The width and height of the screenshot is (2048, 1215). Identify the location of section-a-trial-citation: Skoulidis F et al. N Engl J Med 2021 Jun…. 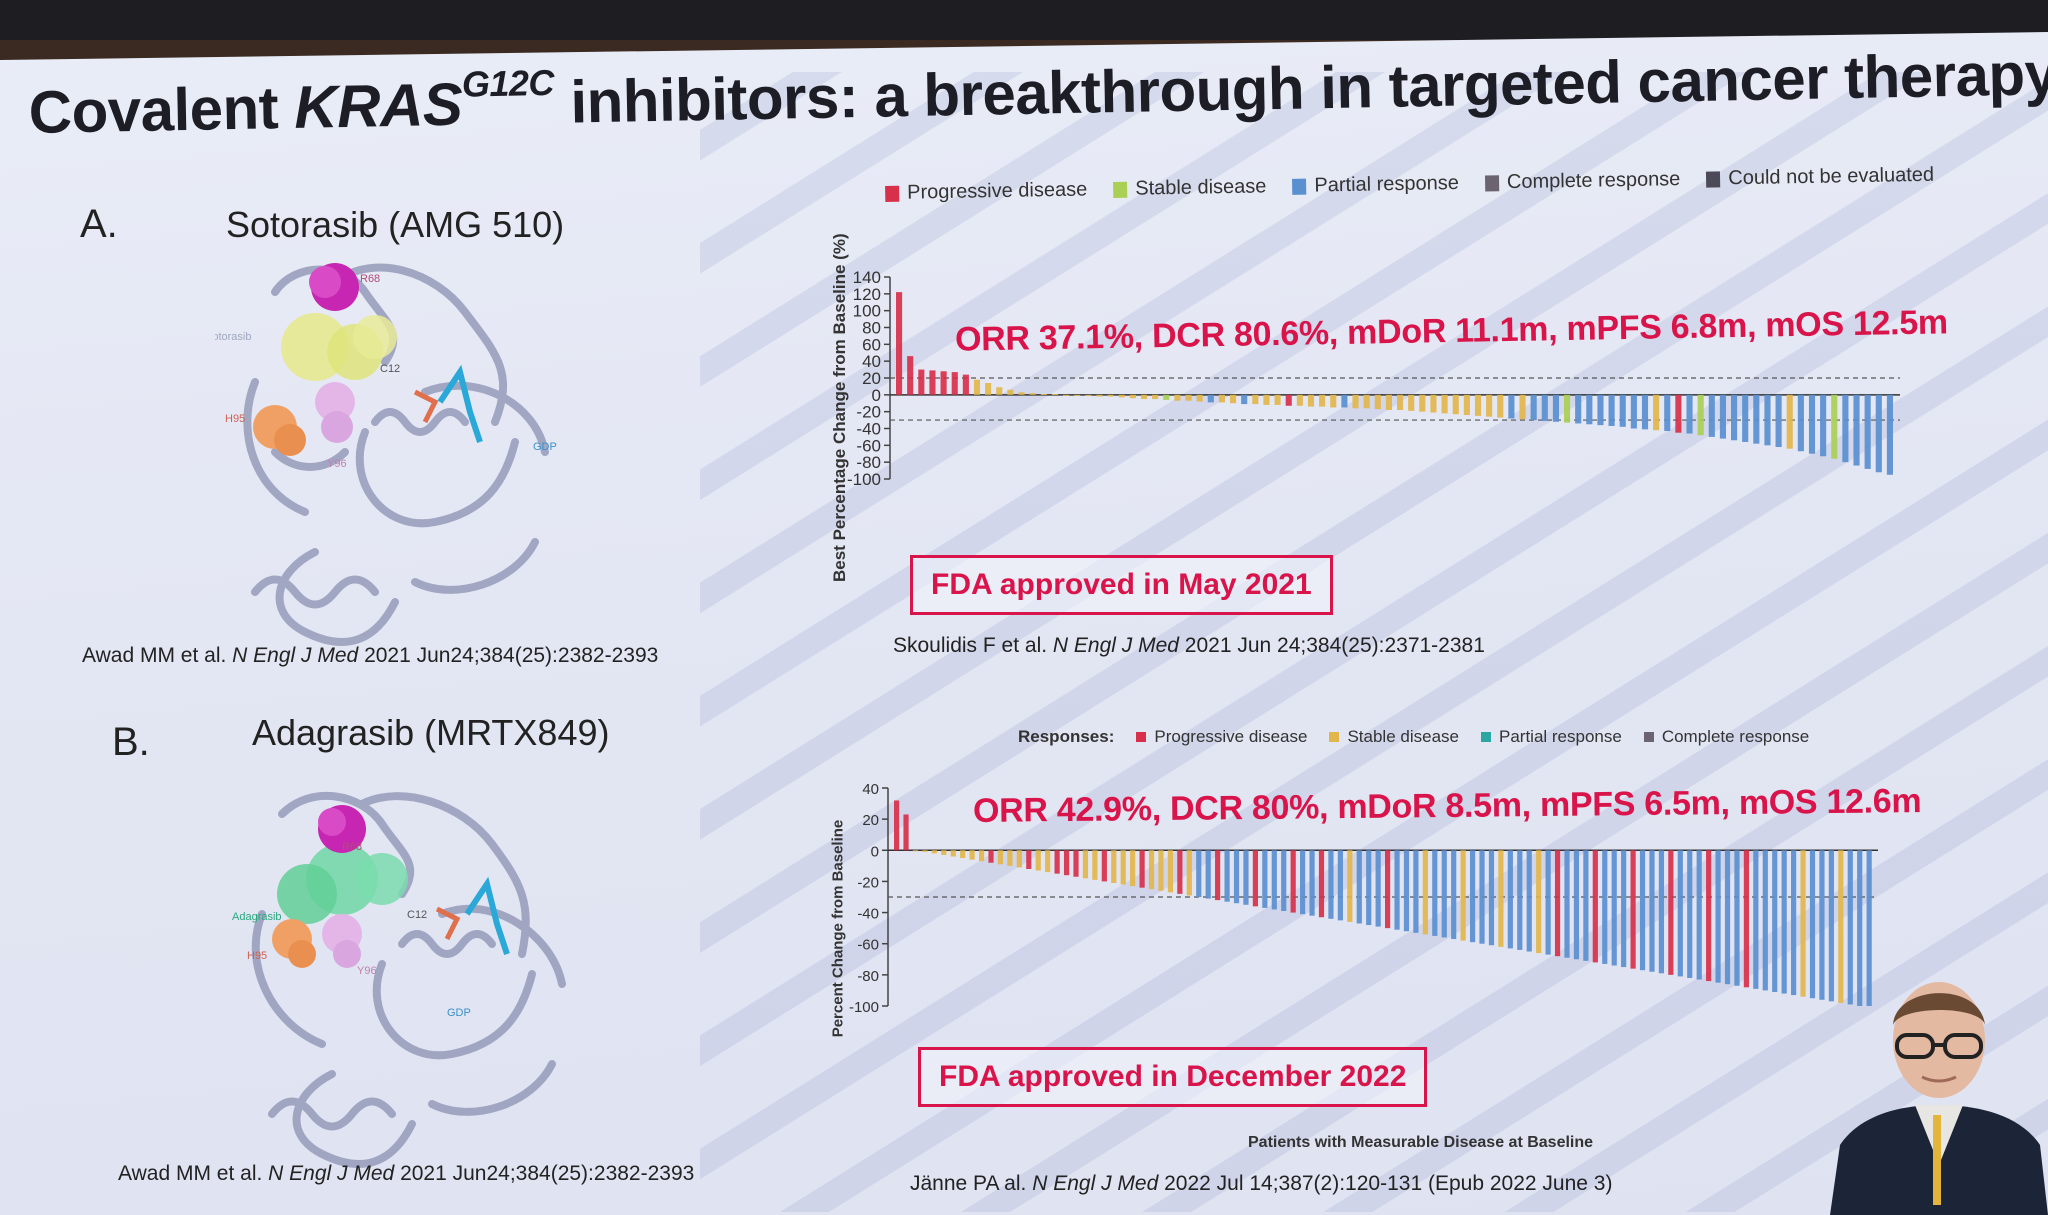
(1189, 646).